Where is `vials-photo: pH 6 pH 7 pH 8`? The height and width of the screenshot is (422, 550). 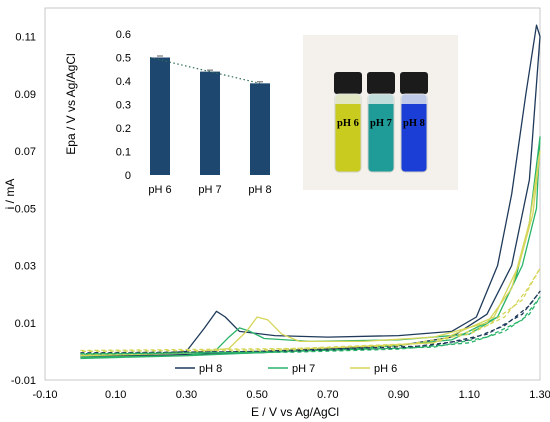 vials-photo: pH 6 pH 7 pH 8 is located at coordinates (380, 112).